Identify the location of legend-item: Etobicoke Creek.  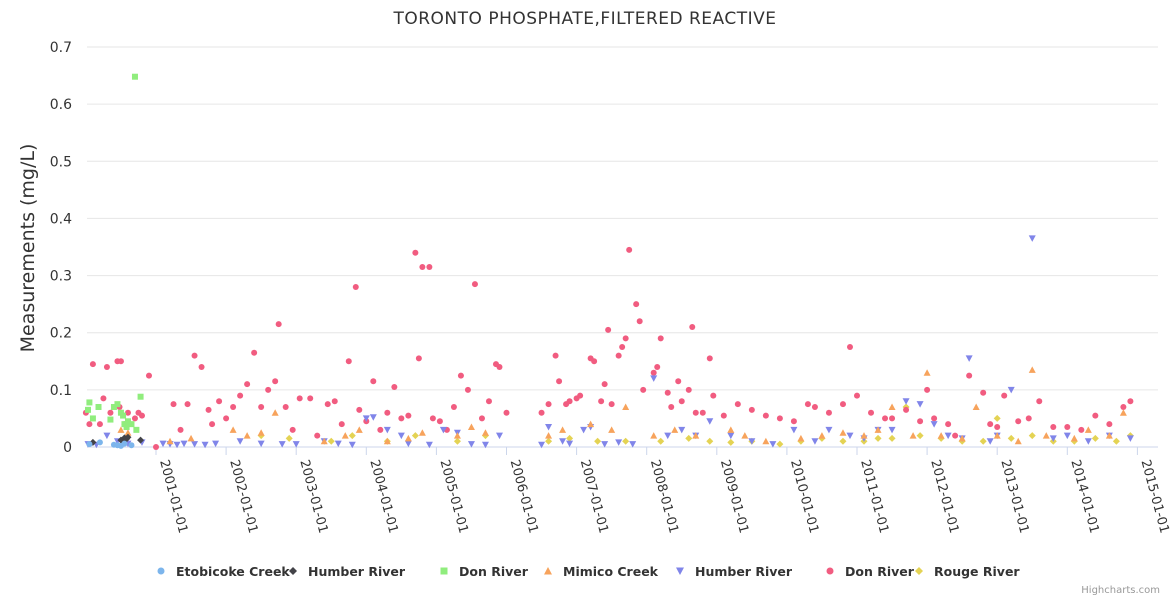
(224, 571).